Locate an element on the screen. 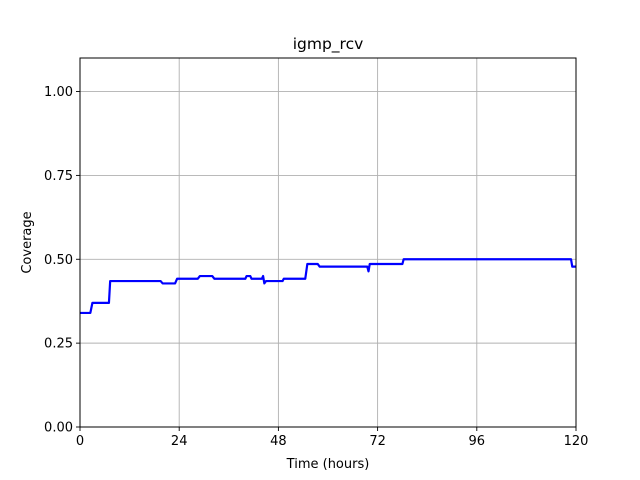  x-tick-label: 120 is located at coordinates (576, 441).